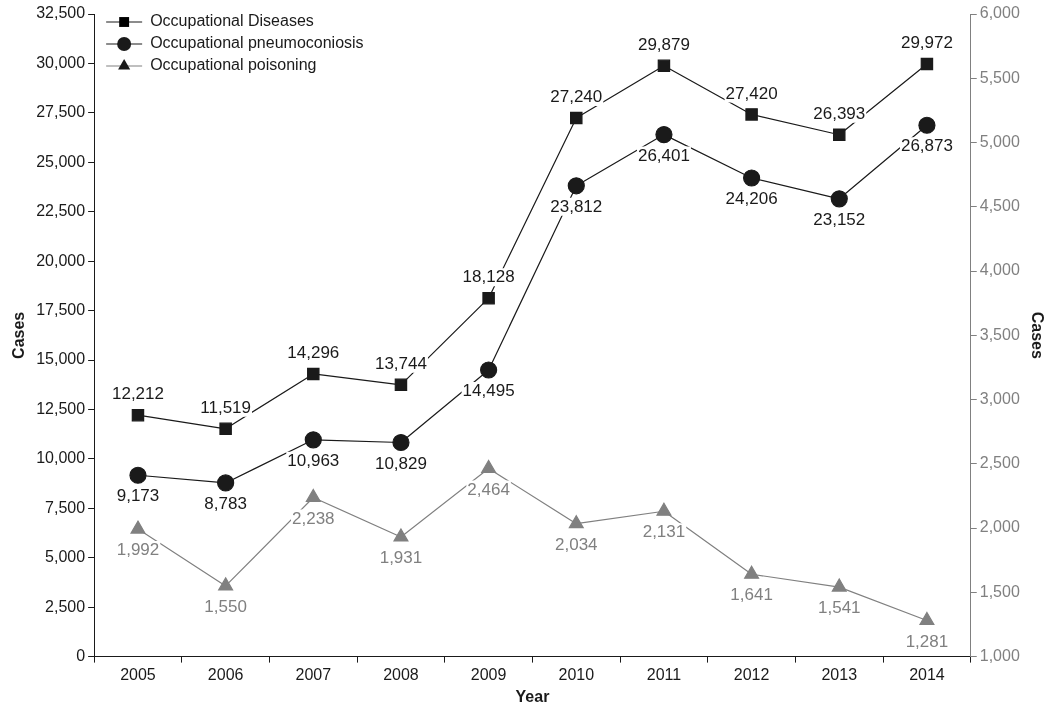 The image size is (1060, 711). Describe the element at coordinates (488, 391) in the screenshot. I see `data-label: 14,495` at that location.